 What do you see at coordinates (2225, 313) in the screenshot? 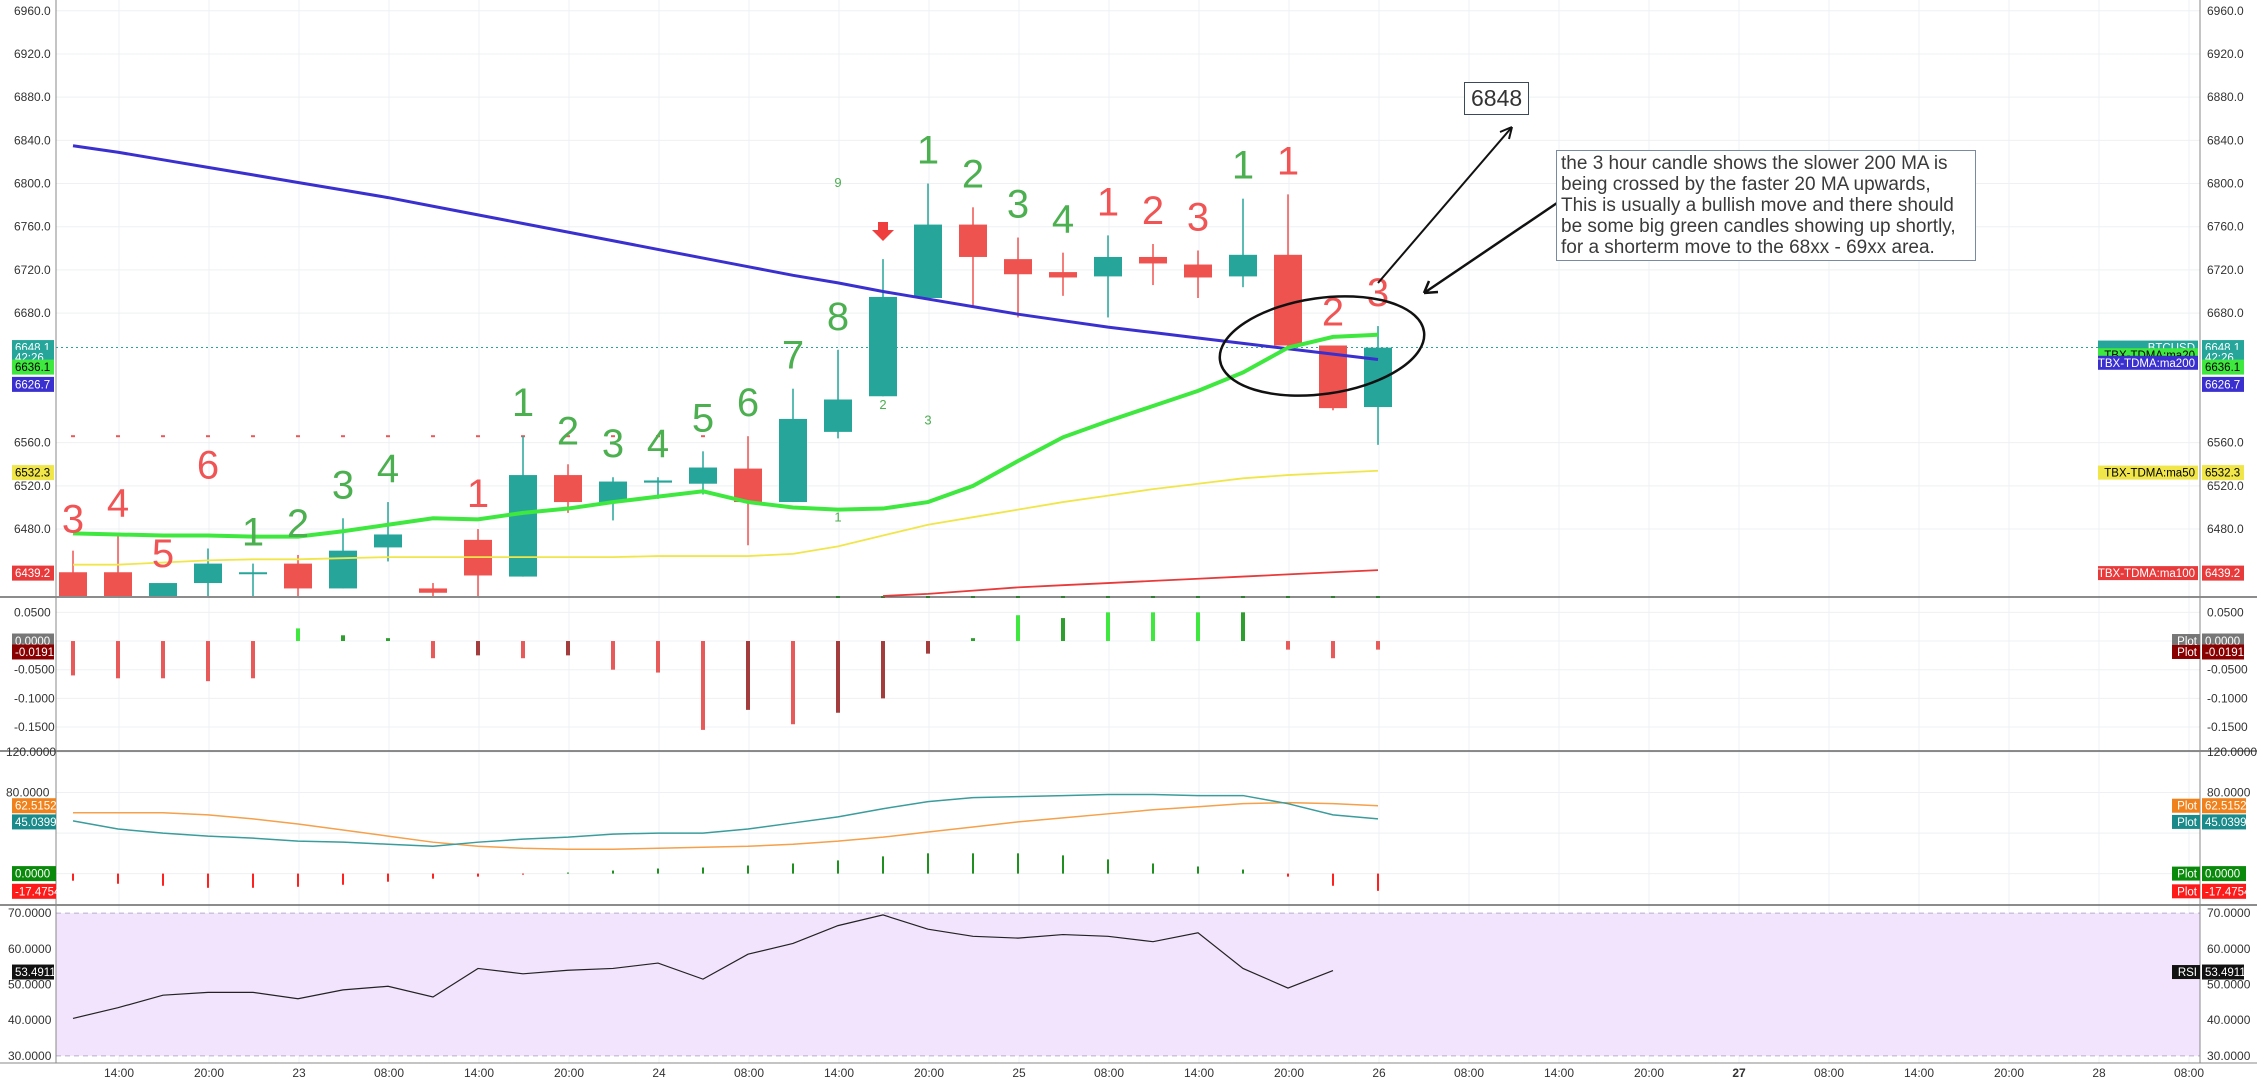
I see `price-tick-right: 6680.0` at bounding box center [2225, 313].